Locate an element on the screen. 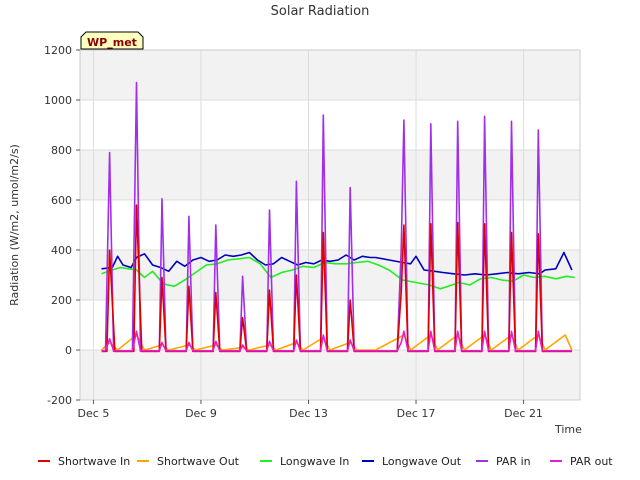 The image size is (640, 480). station-badge-label: WP_met is located at coordinates (112, 42).